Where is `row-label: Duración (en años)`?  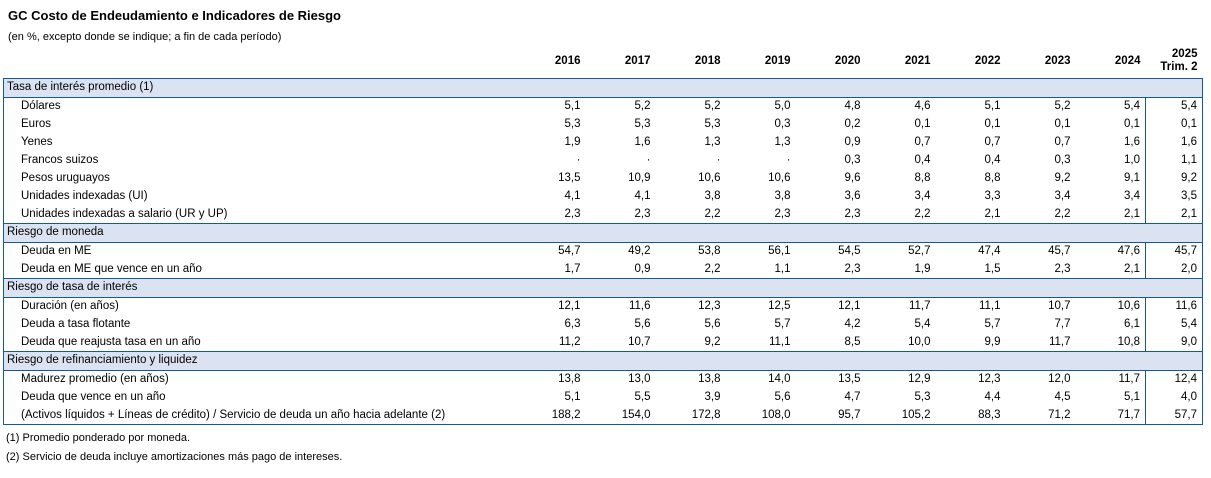
row-label: Duración (en años) is located at coordinates (70, 306).